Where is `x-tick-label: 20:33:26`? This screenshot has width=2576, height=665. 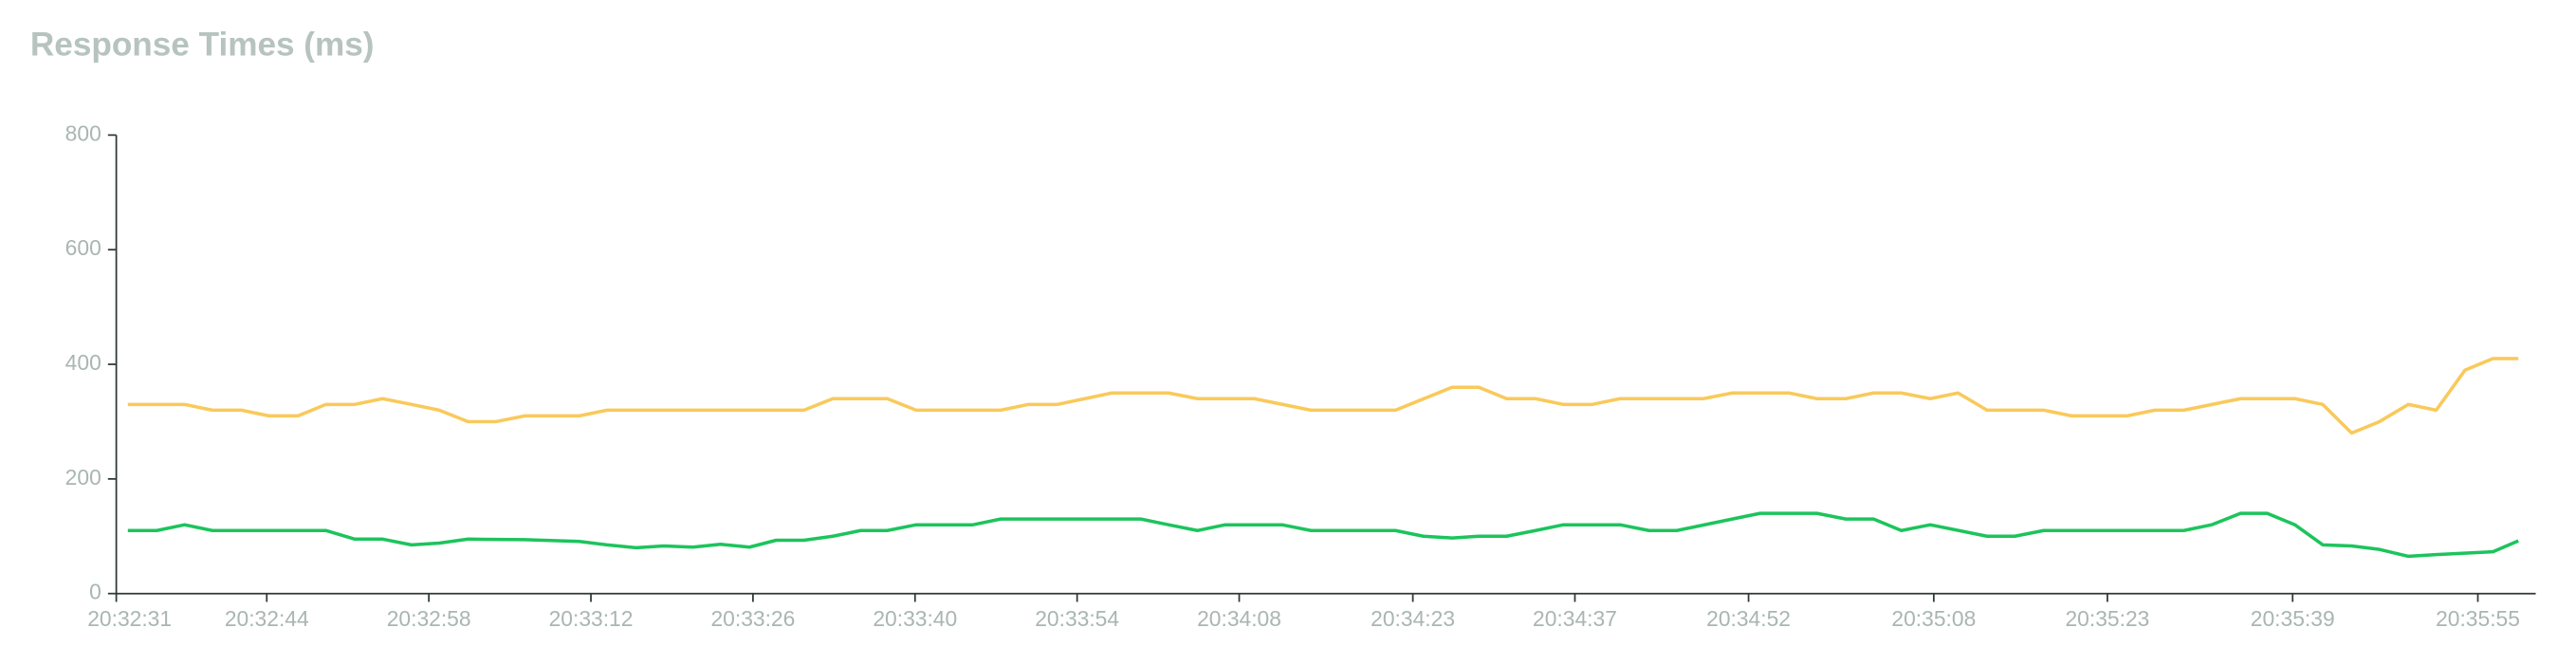
x-tick-label: 20:33:26 is located at coordinates (752, 618).